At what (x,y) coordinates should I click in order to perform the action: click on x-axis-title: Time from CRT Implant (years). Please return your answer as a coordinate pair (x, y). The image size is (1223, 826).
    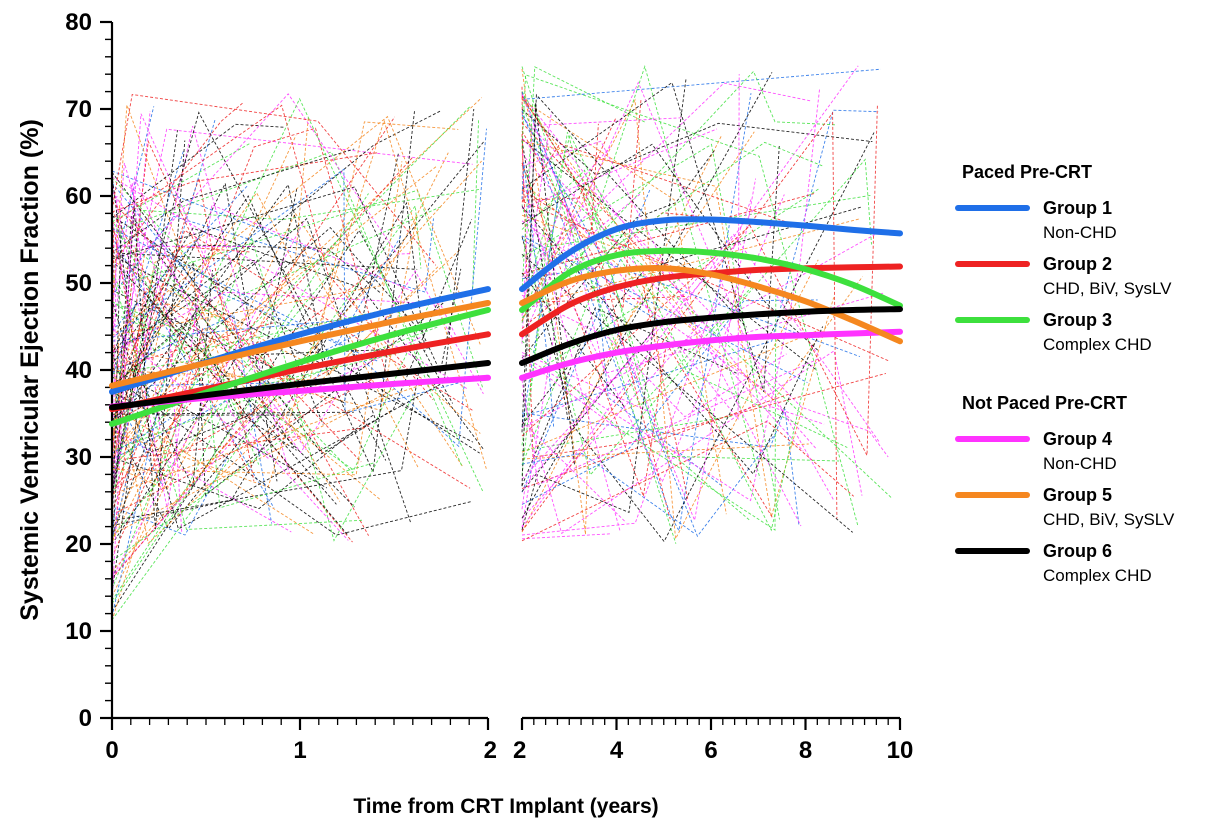
    Looking at the image, I should click on (505, 806).